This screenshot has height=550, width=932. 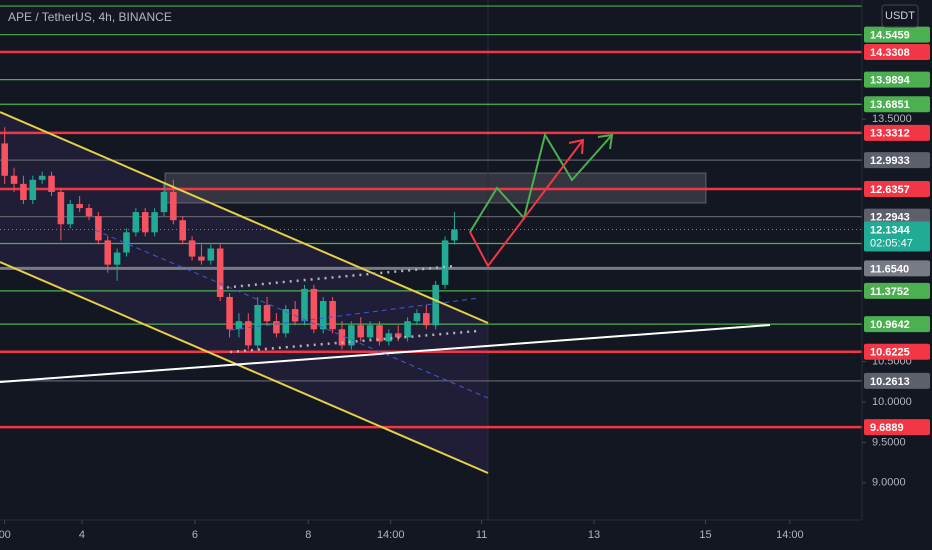 What do you see at coordinates (890, 190) in the screenshot?
I see `level-label: 12.6357` at bounding box center [890, 190].